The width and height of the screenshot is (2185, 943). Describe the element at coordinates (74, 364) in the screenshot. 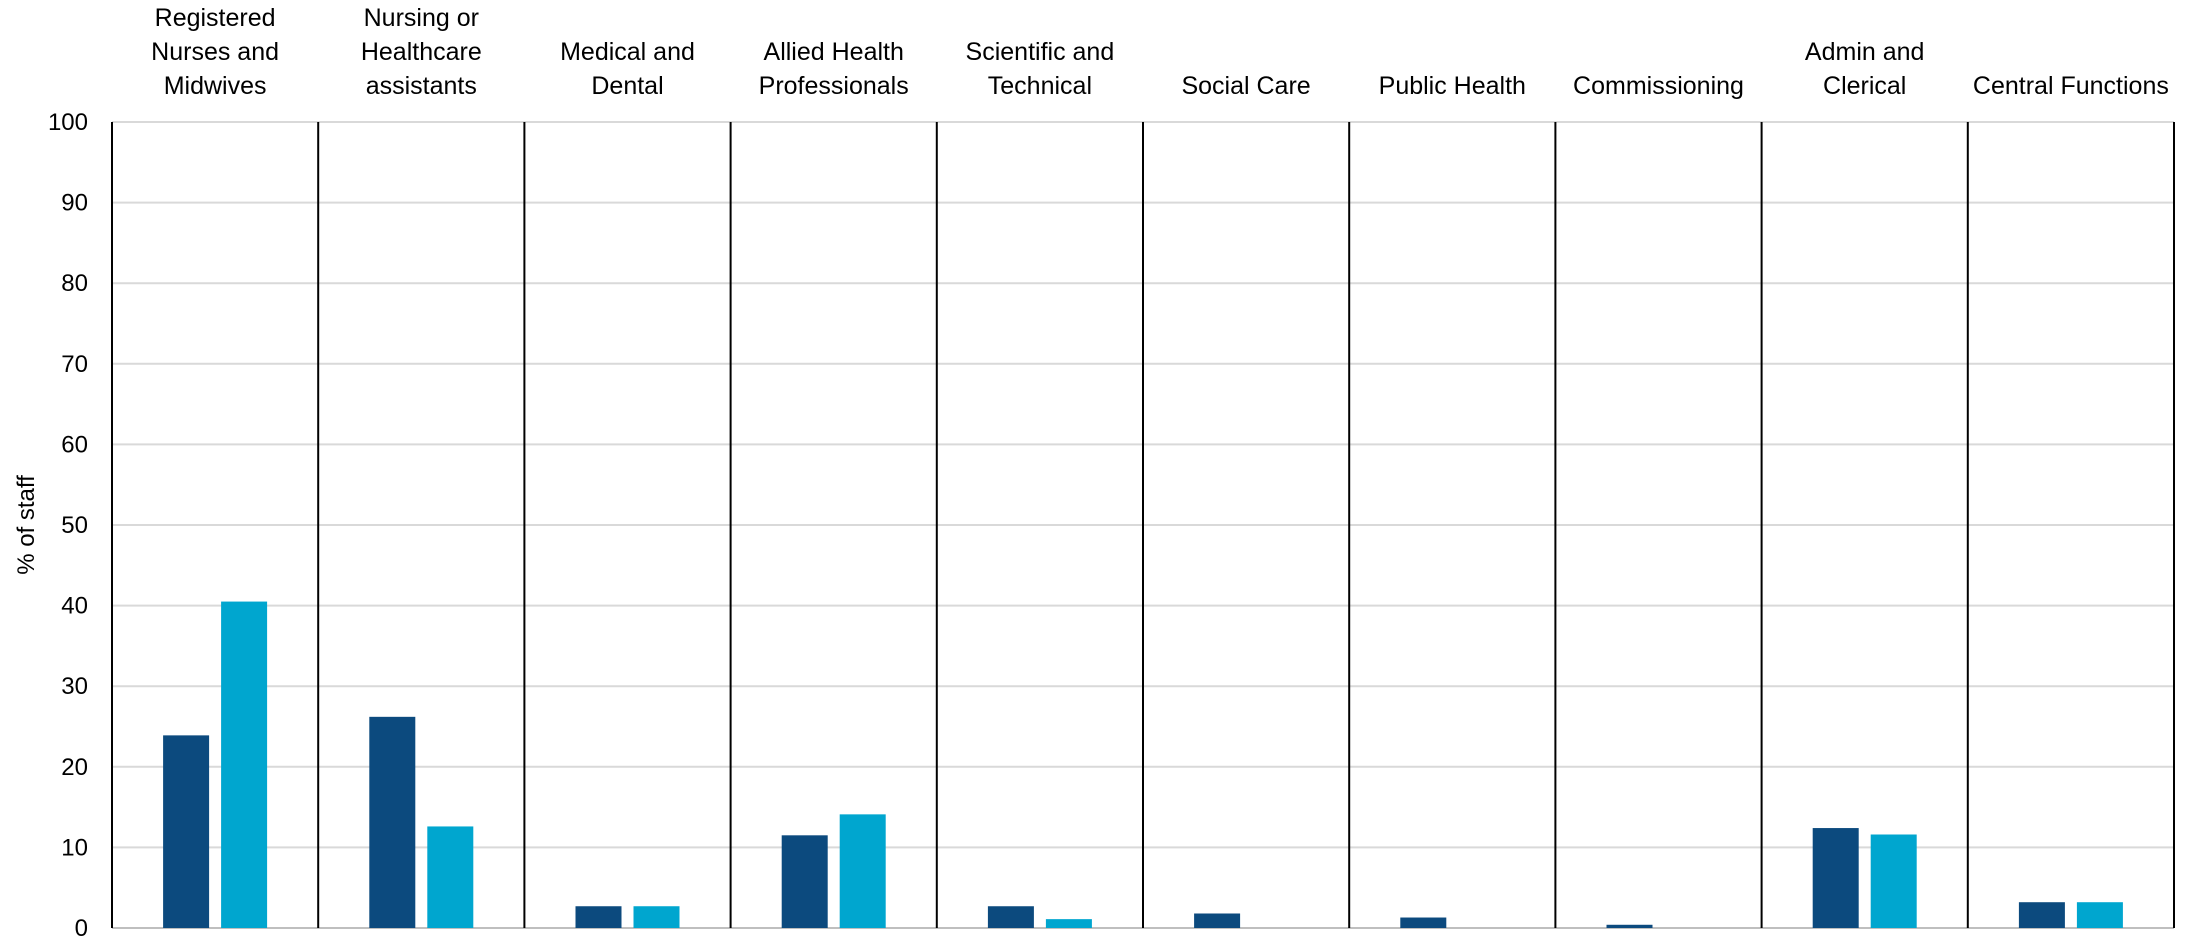

I see `y-tick-label: 70` at that location.